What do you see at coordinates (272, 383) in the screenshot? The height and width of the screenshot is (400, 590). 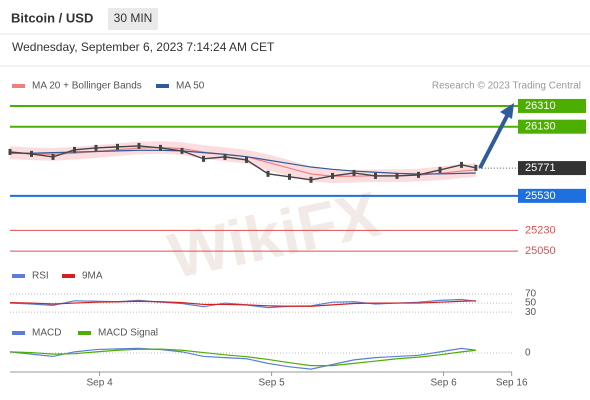 I see `x-tick-label: Sep 5` at bounding box center [272, 383].